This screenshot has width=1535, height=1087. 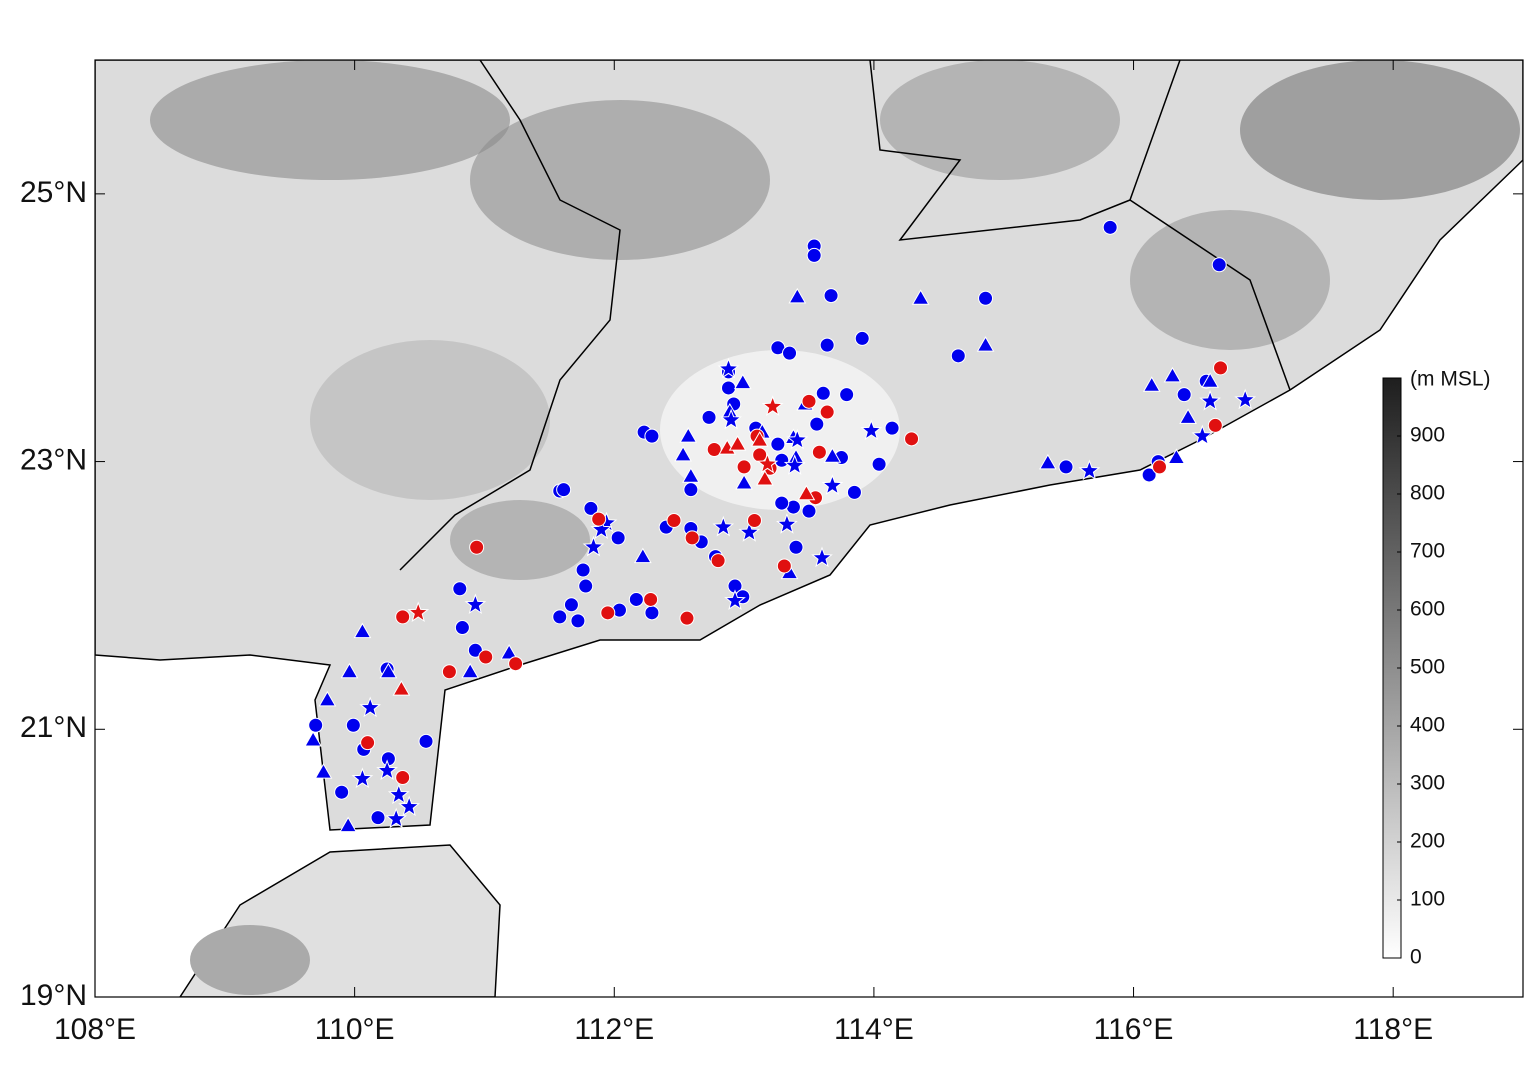 I want to click on x-tick-label: 112°E, so click(x=614, y=1029).